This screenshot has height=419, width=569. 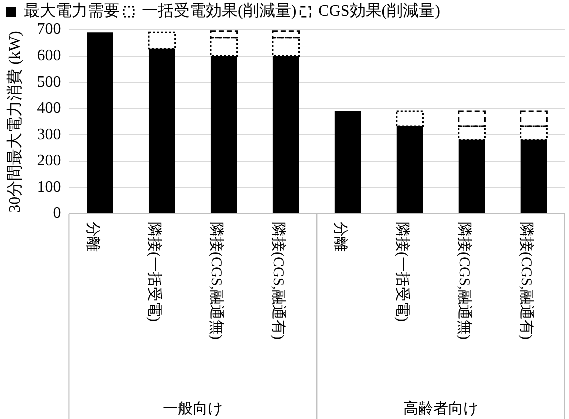 What do you see at coordinates (72, 11) in the screenshot?
I see `legend-label: 最大電力需要` at bounding box center [72, 11].